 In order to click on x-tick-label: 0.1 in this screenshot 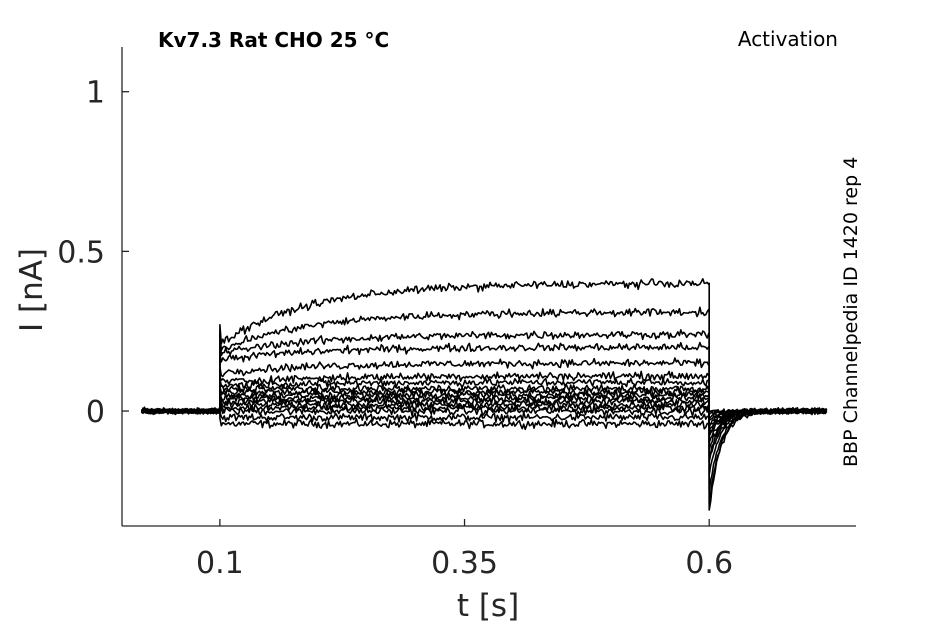, I will do `click(220, 563)`.